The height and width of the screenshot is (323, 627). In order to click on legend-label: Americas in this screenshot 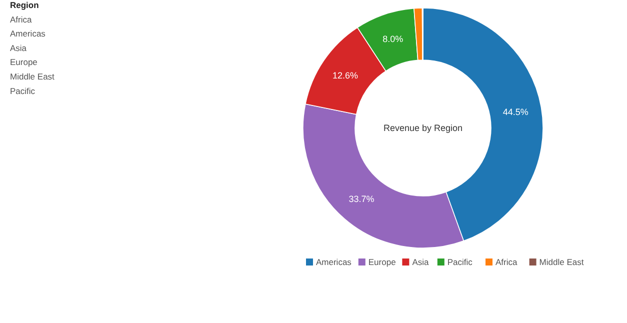, I will do `click(334, 261)`.